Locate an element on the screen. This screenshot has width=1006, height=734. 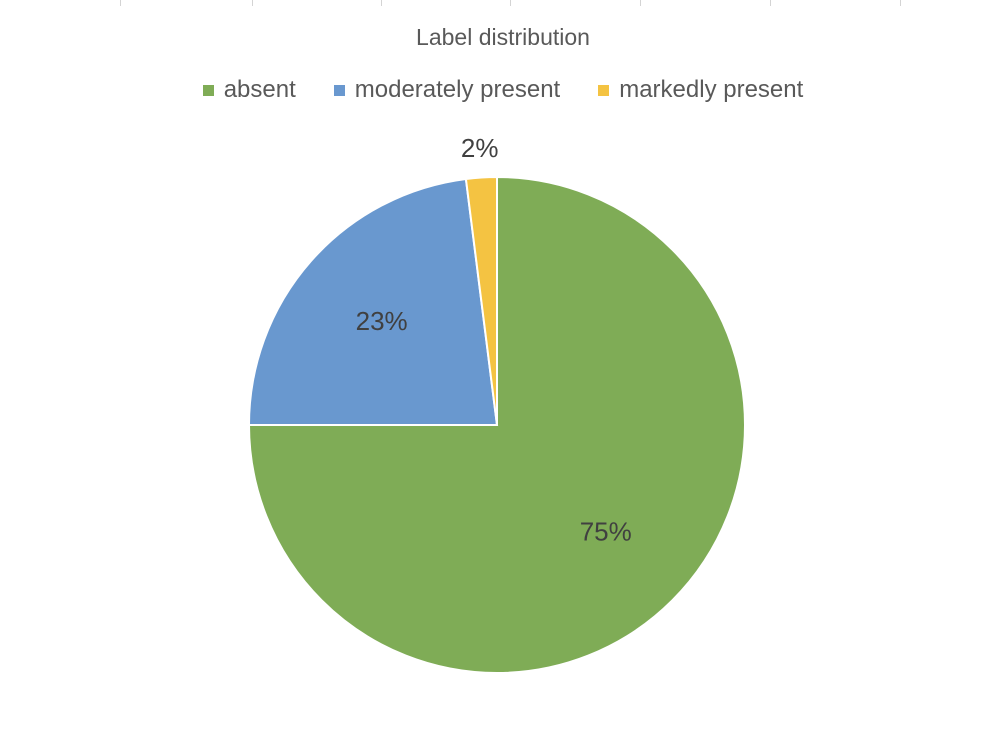
pie-slice-moderately-present is located at coordinates (373, 301).